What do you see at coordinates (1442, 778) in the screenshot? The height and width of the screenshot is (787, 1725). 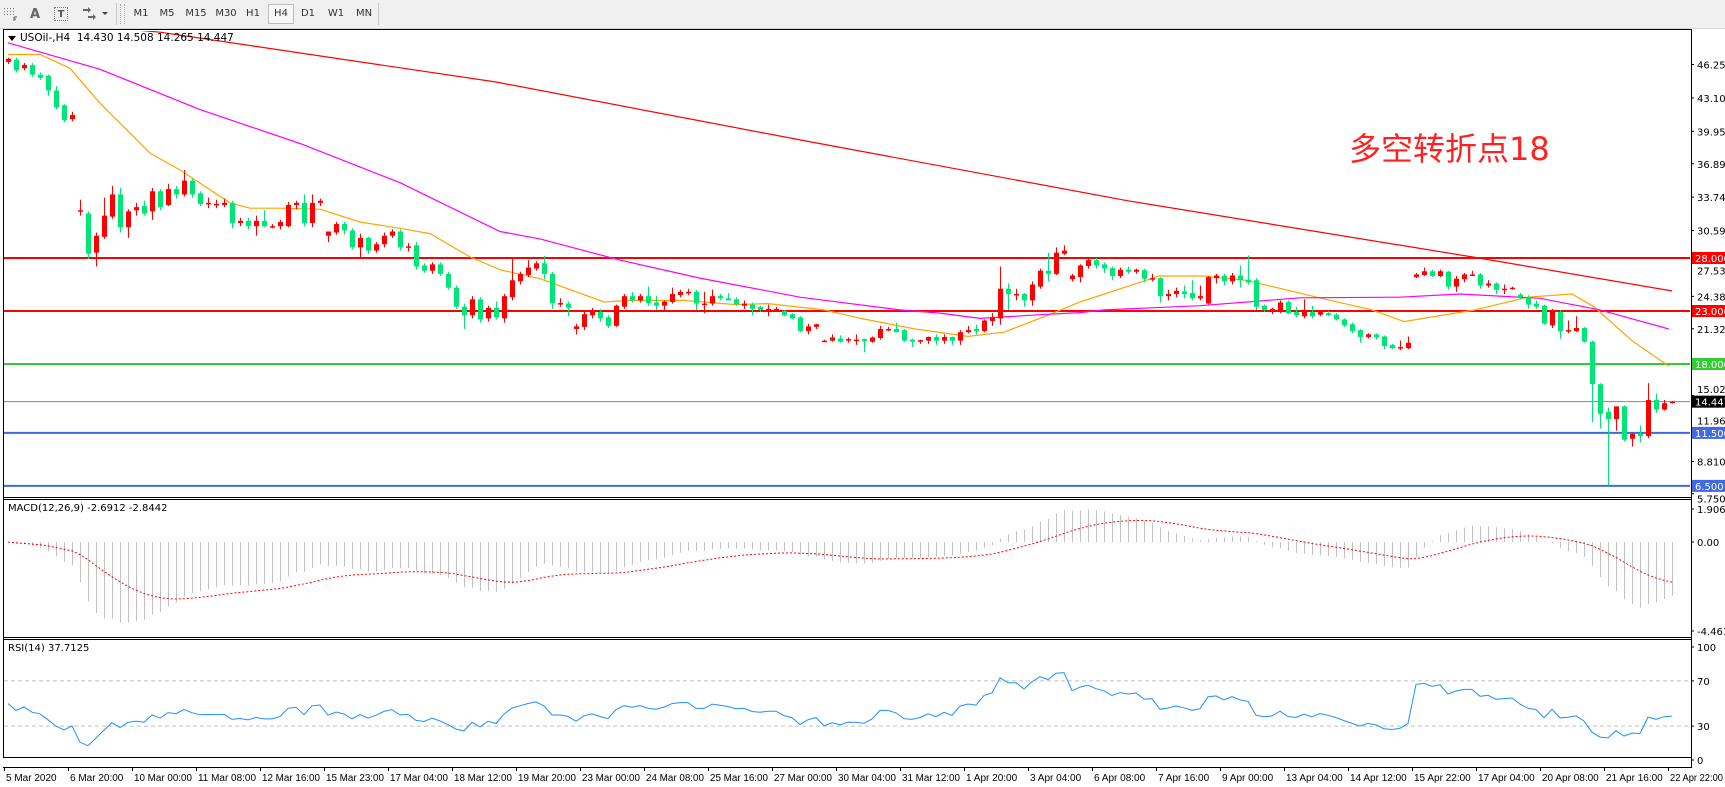 I see `time-tick-label: 15 Apr 22:00` at bounding box center [1442, 778].